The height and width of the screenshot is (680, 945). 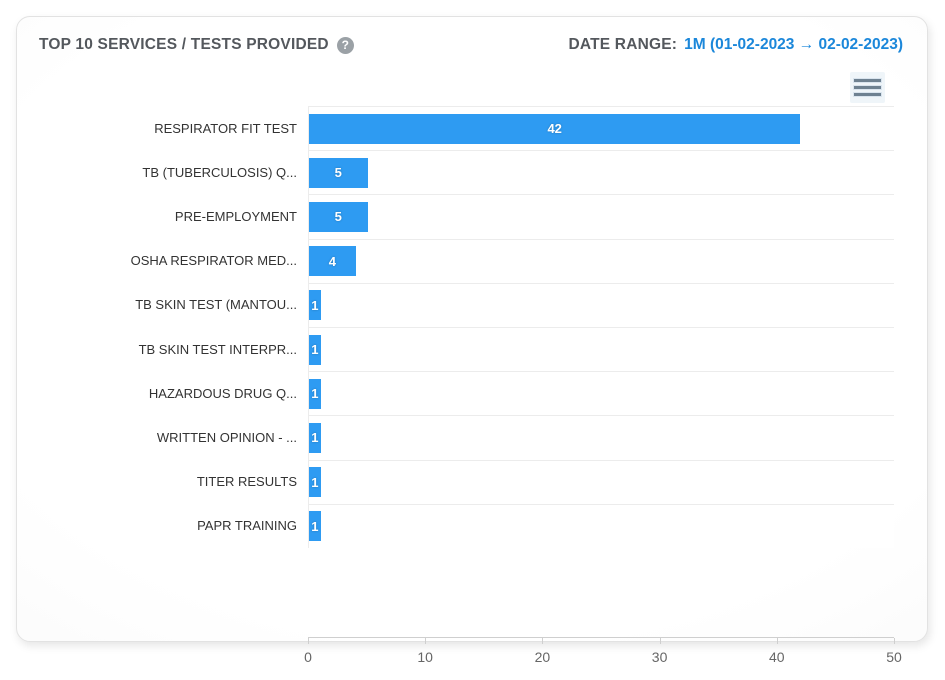 What do you see at coordinates (308, 657) in the screenshot?
I see `x-axis-tick-label: 0` at bounding box center [308, 657].